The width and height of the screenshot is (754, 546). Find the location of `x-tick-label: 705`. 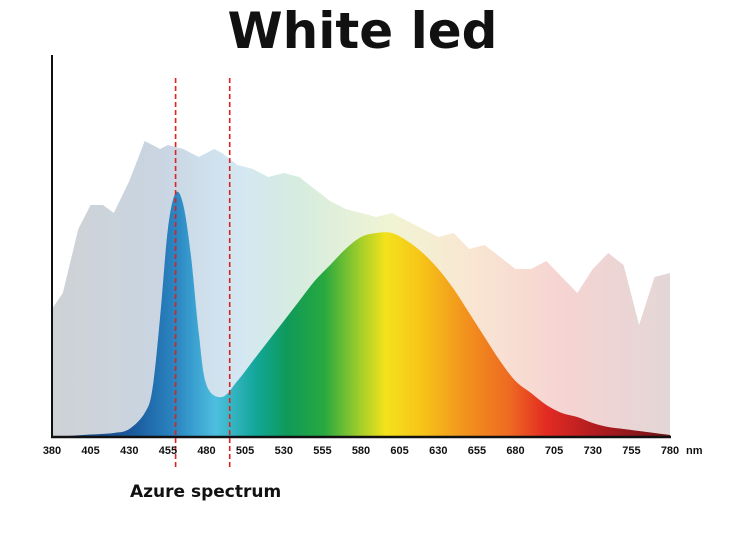

x-tick-label: 705 is located at coordinates (554, 451).